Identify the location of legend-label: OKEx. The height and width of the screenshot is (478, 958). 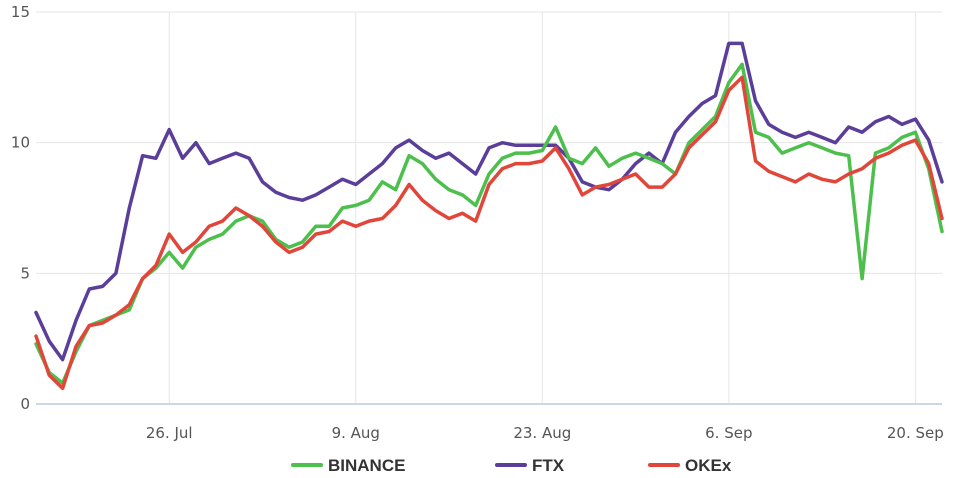
(708, 465).